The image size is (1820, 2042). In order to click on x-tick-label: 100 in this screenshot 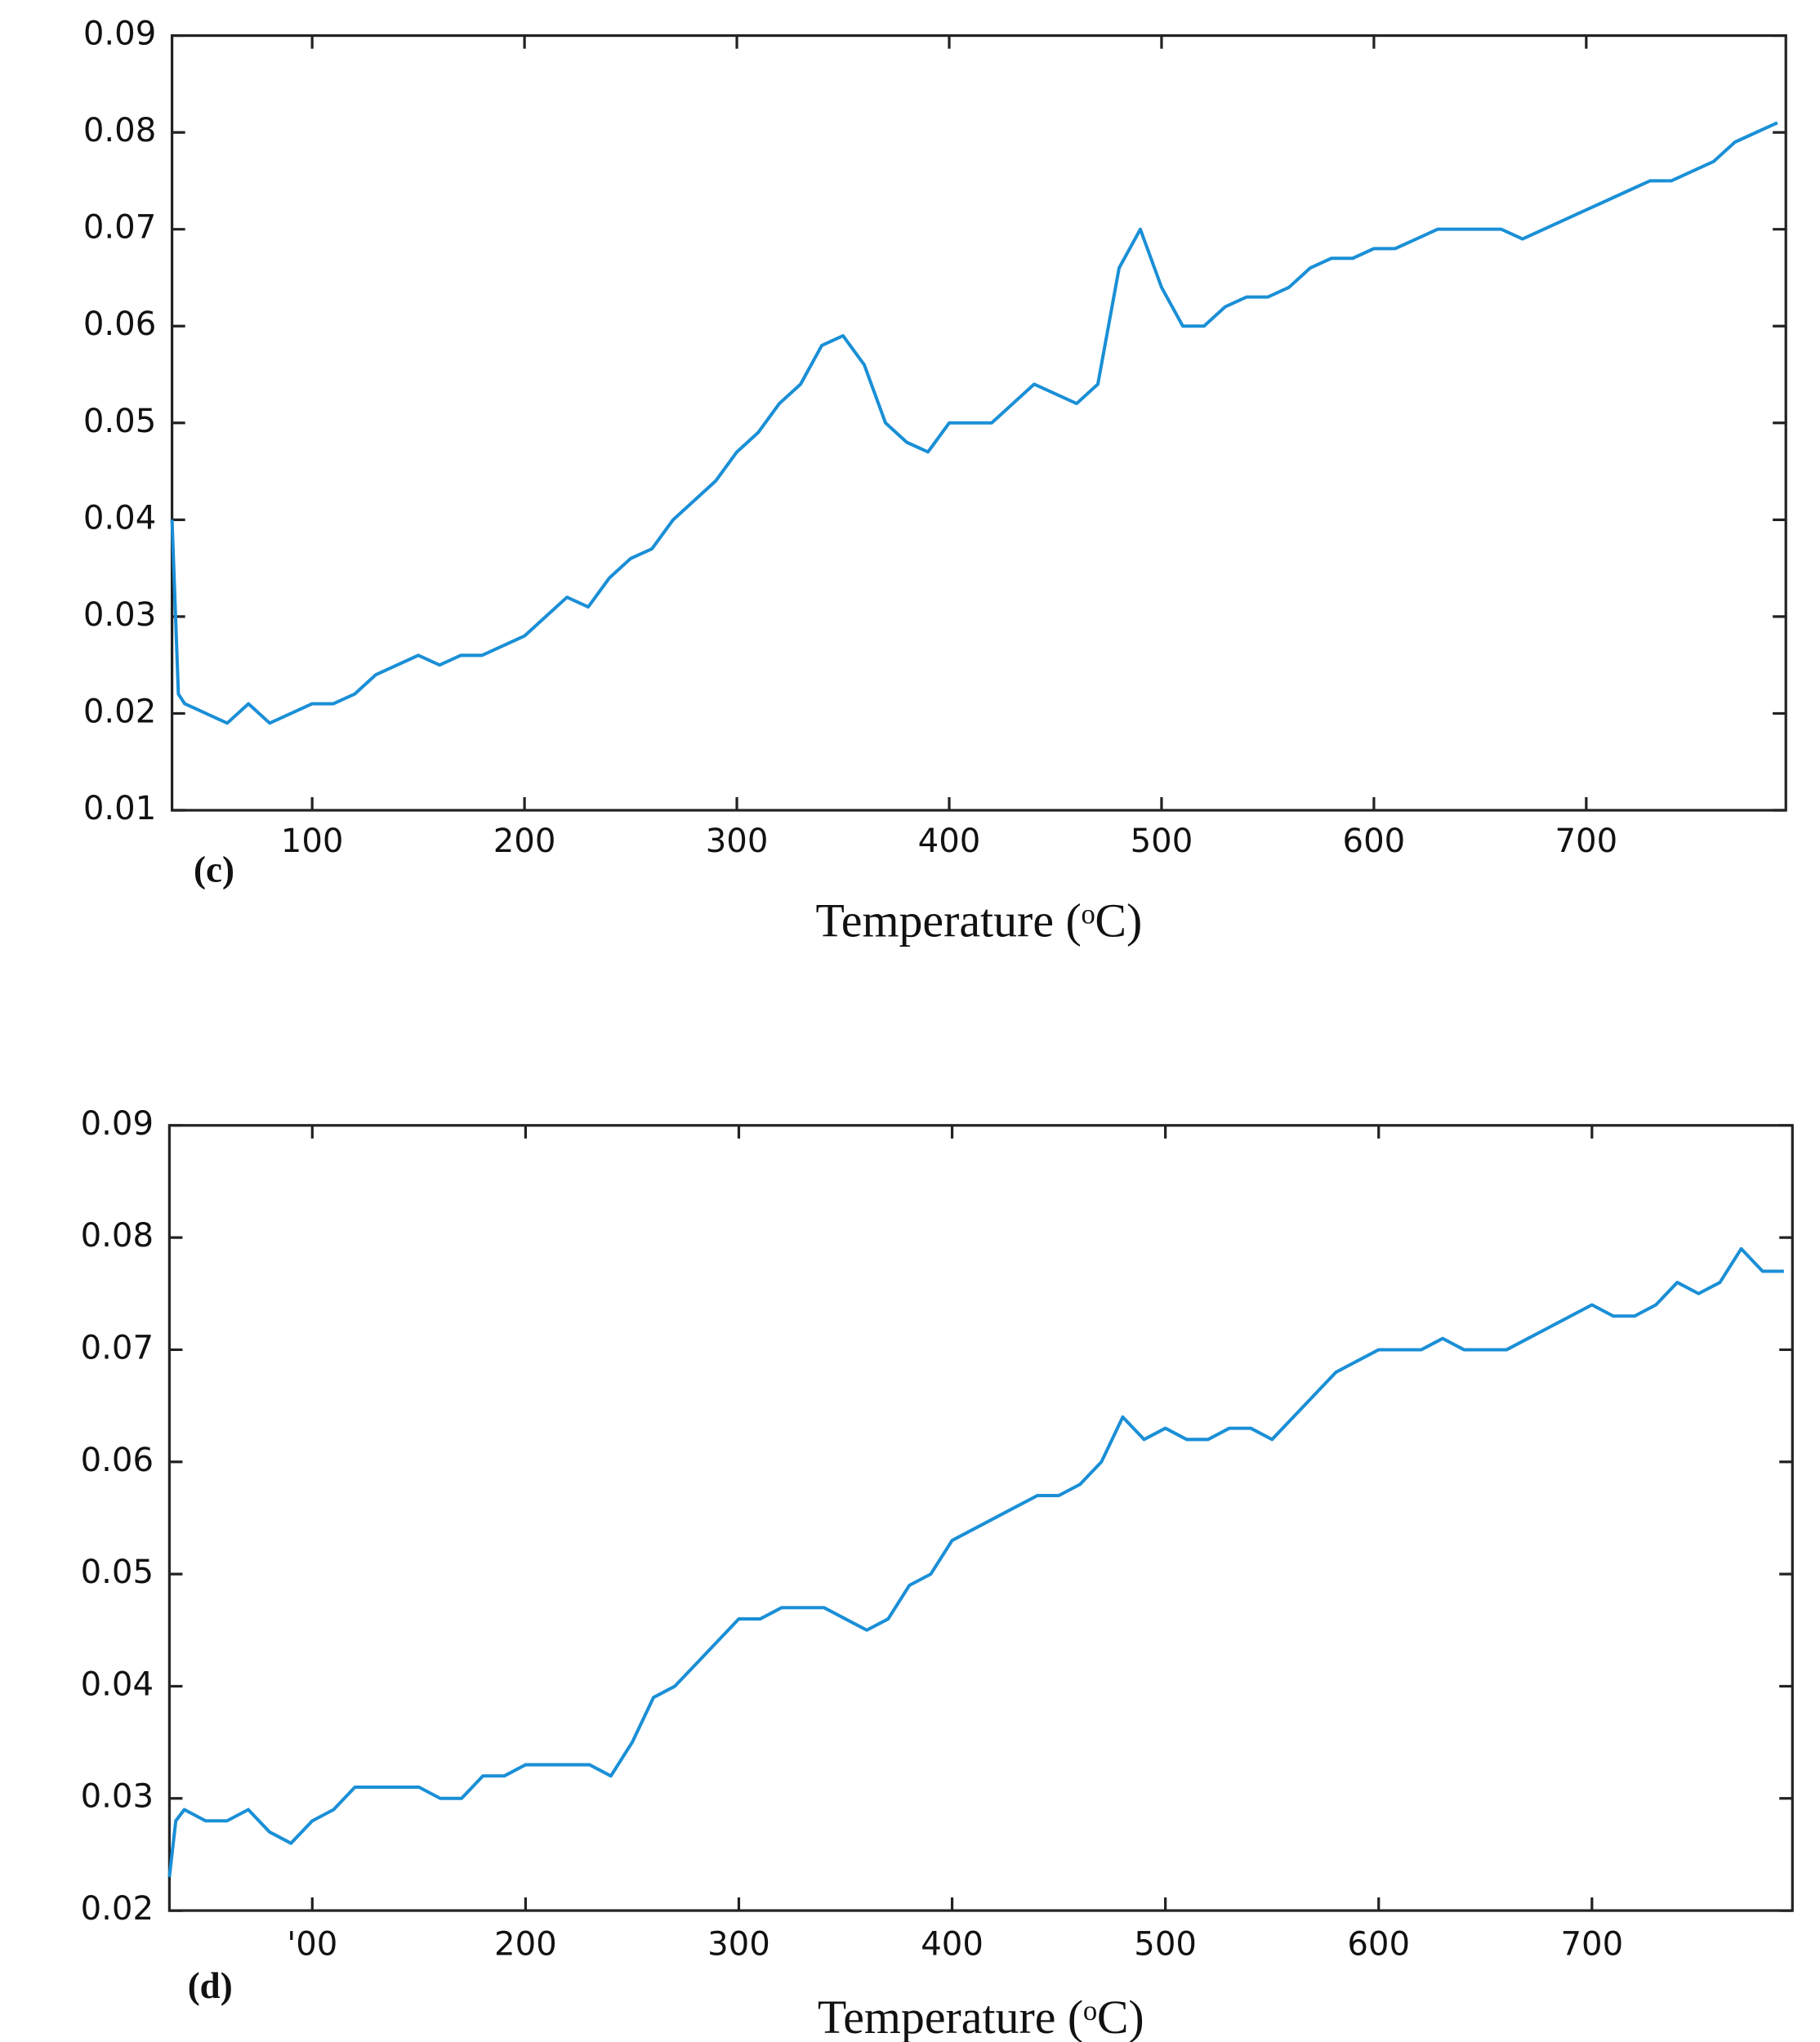, I will do `click(313, 841)`.